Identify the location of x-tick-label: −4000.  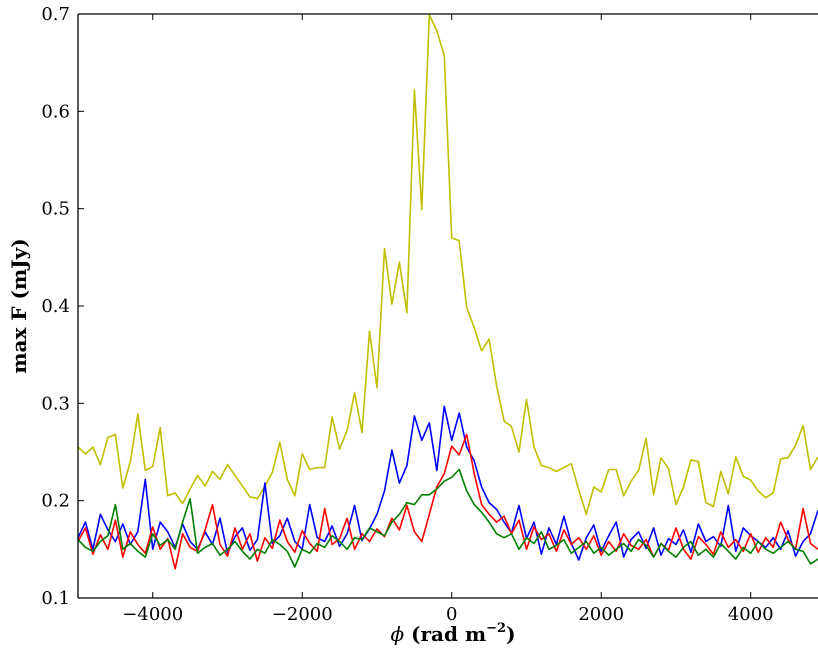
(152, 614).